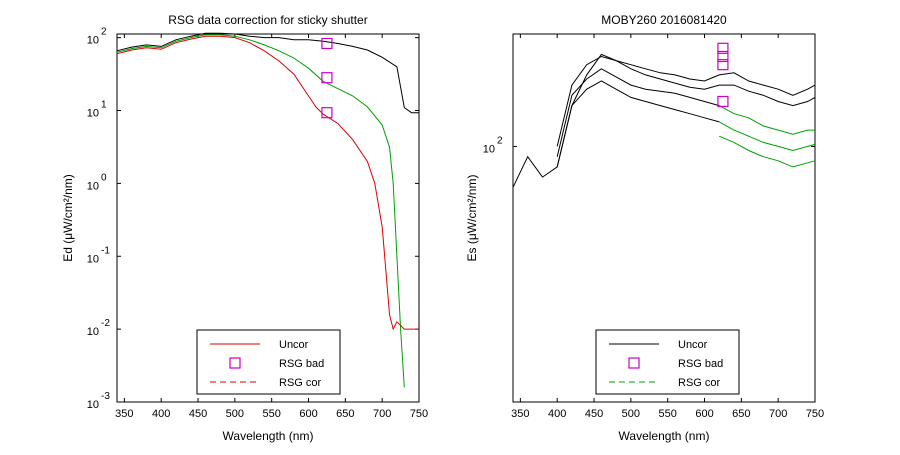 The height and width of the screenshot is (455, 900). Describe the element at coordinates (104, 105) in the screenshot. I see `left-y-tick-exponent: 1` at that location.